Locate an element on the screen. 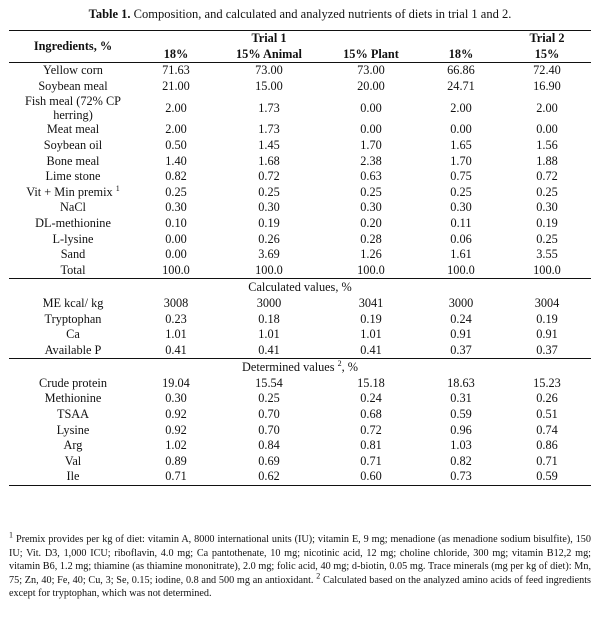  section-heading: Calculated values, % is located at coordinates (300, 287).